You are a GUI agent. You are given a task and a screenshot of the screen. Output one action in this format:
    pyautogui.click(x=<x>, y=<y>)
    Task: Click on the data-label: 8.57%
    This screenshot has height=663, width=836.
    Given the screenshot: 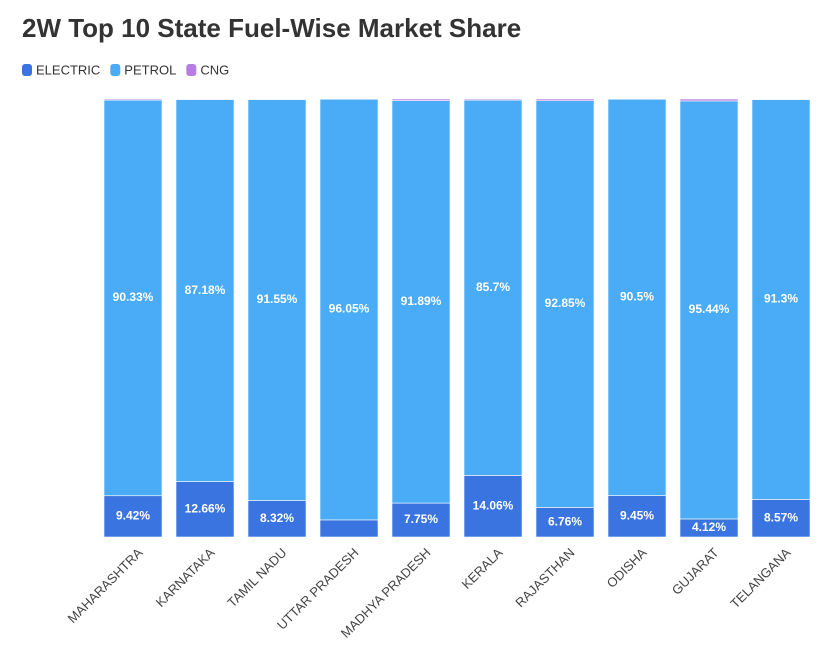 What is the action you would take?
    pyautogui.click(x=781, y=517)
    